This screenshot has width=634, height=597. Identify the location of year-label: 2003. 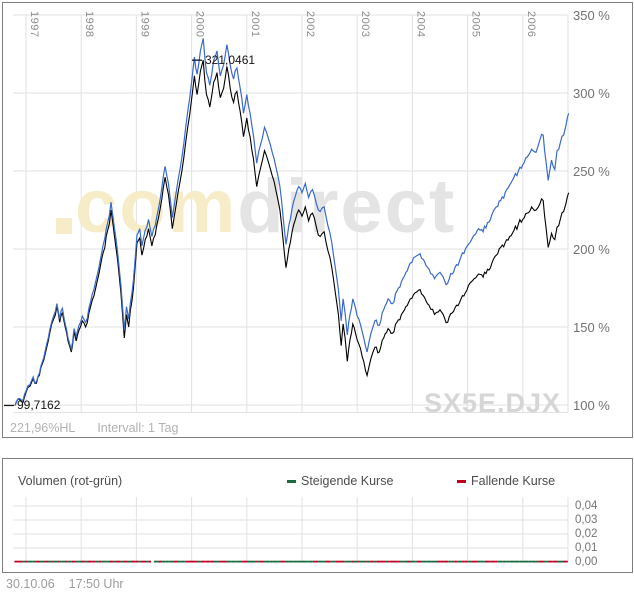
(365, 24).